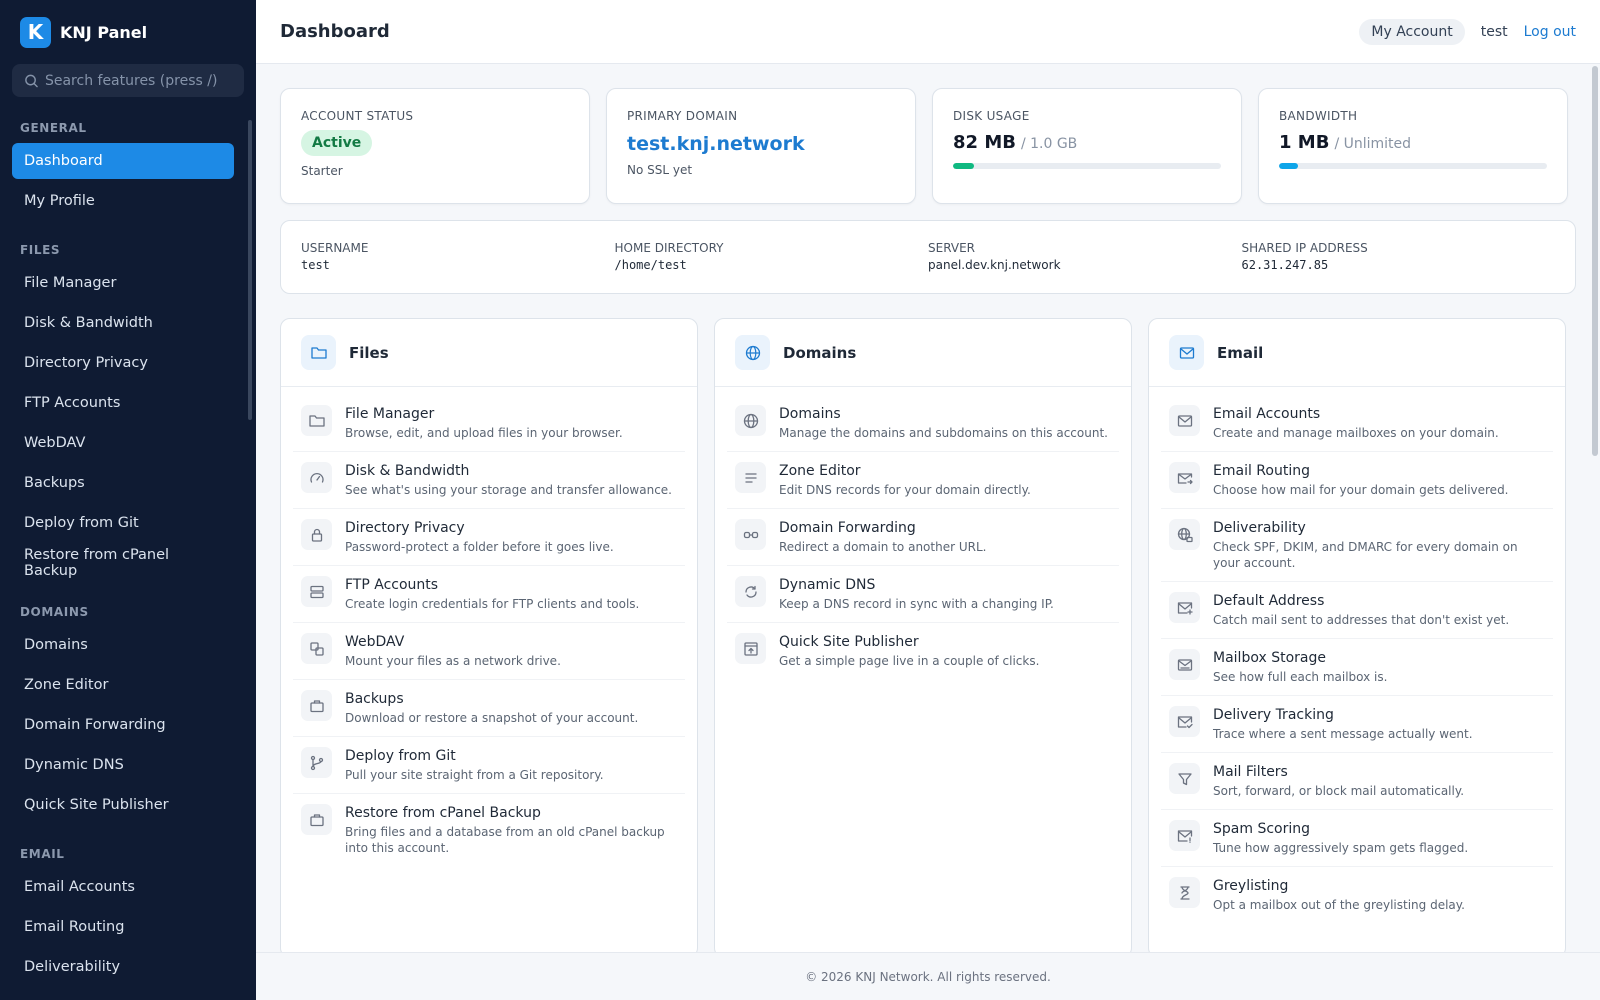  I want to click on sidebar-item-file-manager: File Manager, so click(70, 283).